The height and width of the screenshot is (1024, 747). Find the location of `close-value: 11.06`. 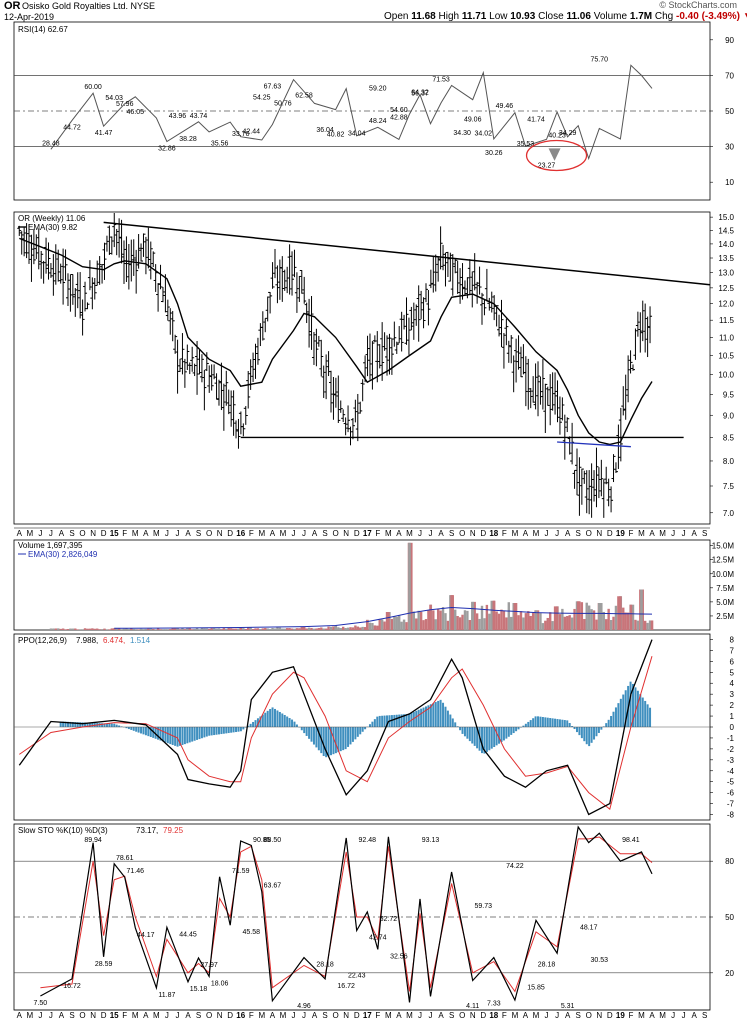

close-value: 11.06 is located at coordinates (578, 16).